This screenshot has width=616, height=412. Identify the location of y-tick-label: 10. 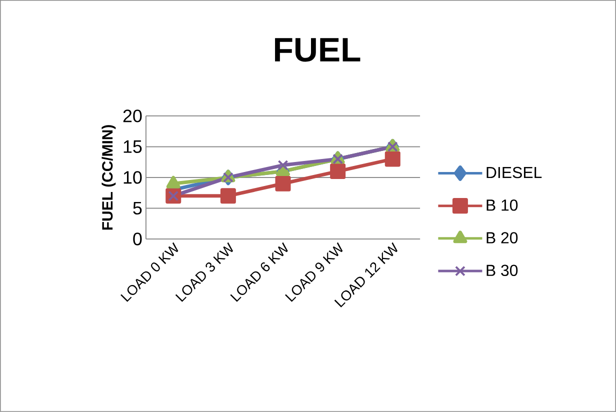
(133, 177).